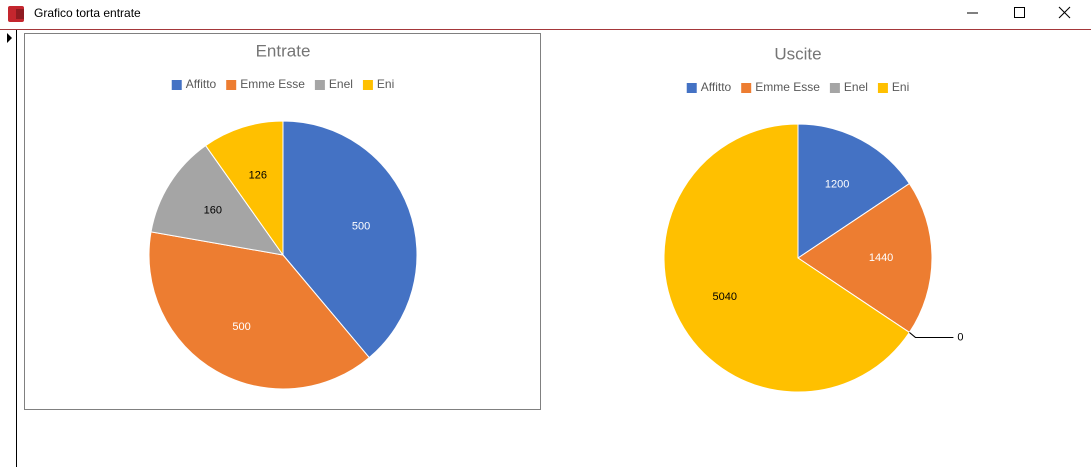  What do you see at coordinates (258, 176) in the screenshot?
I see `data-label: 126` at bounding box center [258, 176].